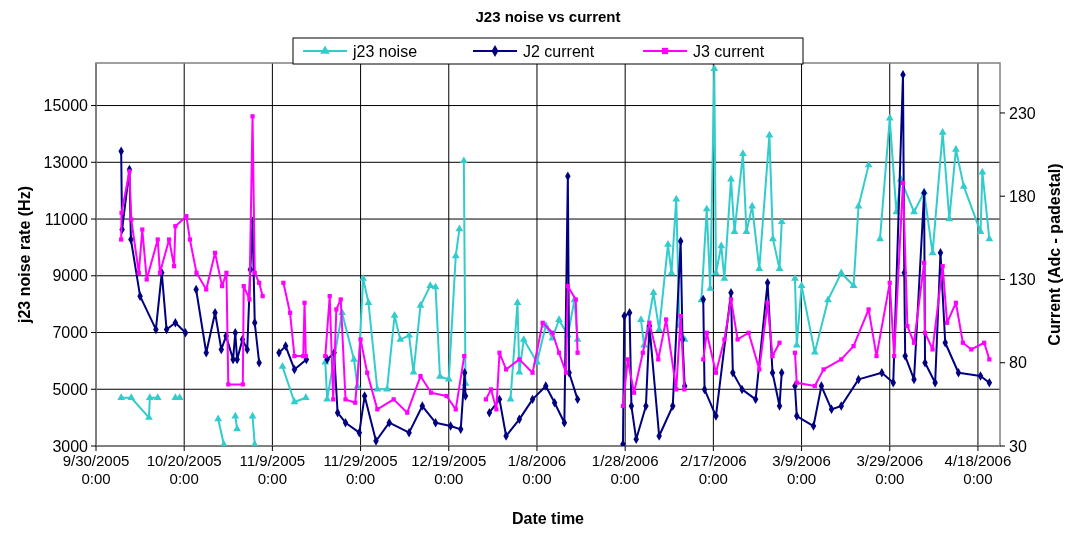  I want to click on y-tick-label: 11000, so click(66, 219).